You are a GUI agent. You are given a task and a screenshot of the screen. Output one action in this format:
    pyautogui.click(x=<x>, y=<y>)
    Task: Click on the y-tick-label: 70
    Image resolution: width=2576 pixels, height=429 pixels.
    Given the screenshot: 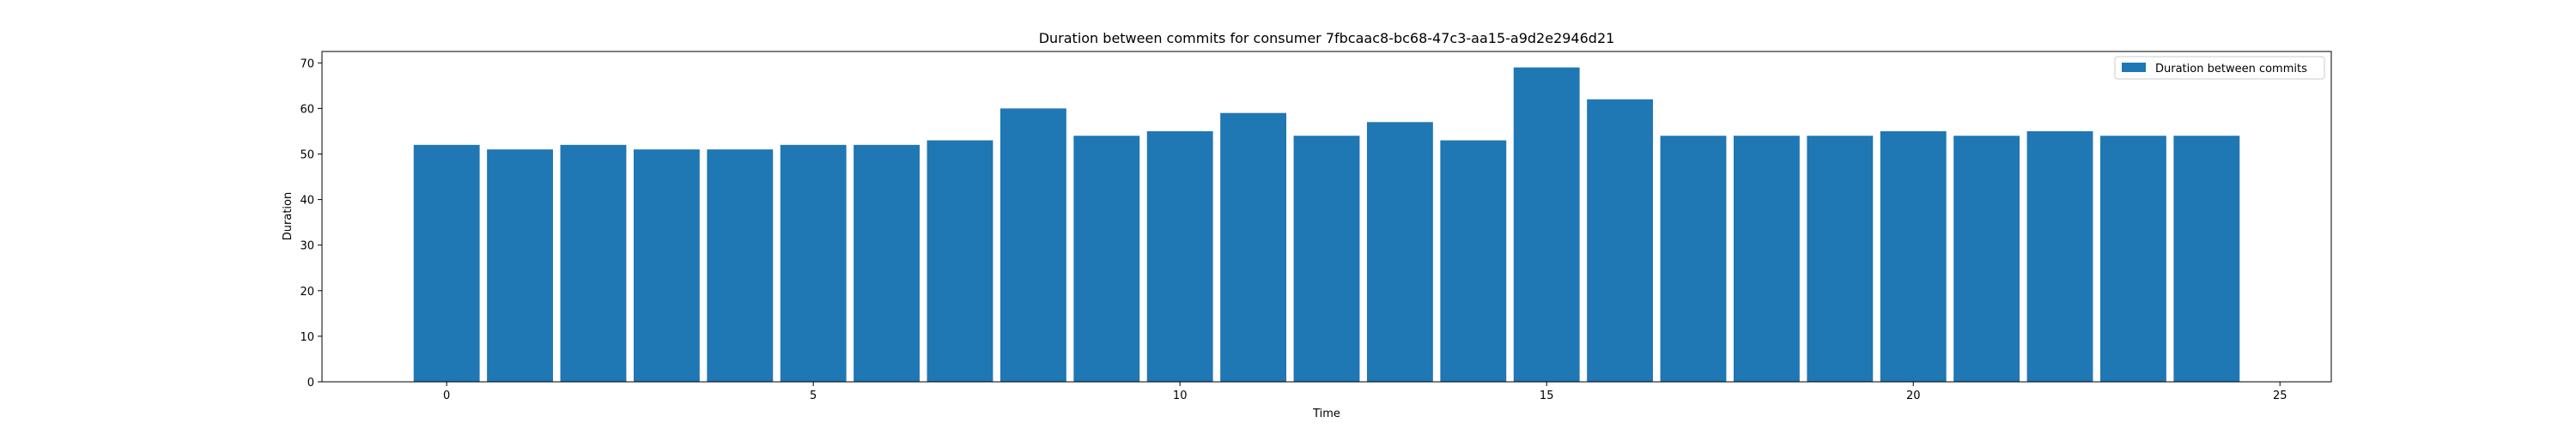 What is the action you would take?
    pyautogui.click(x=307, y=64)
    